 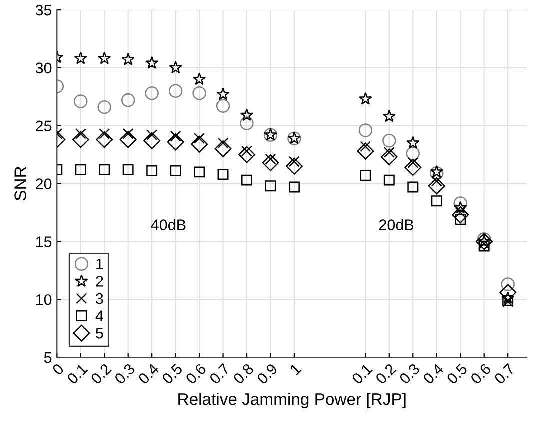 I want to click on y-axis-title: SNR, so click(x=20, y=183).